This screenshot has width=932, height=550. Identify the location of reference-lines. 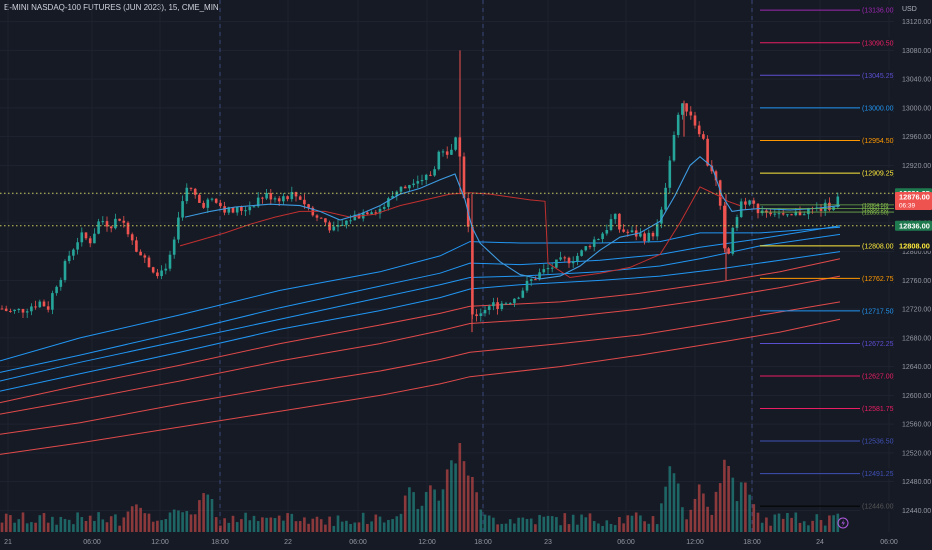
(447, 209).